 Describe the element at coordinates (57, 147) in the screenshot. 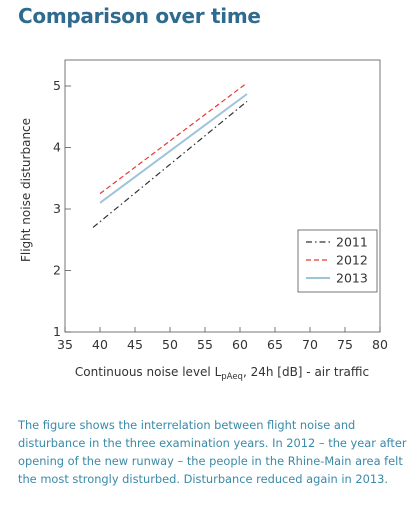

I see `y-tick-label: 4` at that location.